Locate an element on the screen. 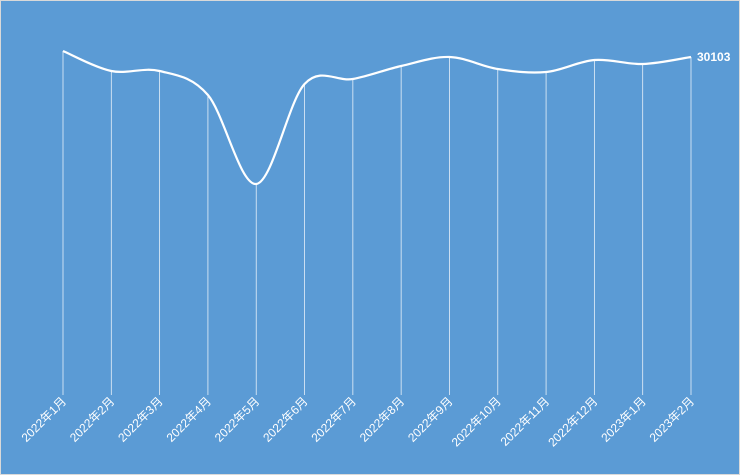 The width and height of the screenshot is (740, 475). data-label: 30103 is located at coordinates (714, 57).